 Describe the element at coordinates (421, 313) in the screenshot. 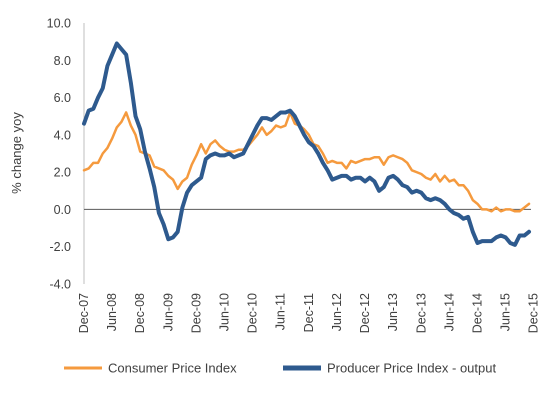

I see `x-tick-label: Dec-13` at that location.